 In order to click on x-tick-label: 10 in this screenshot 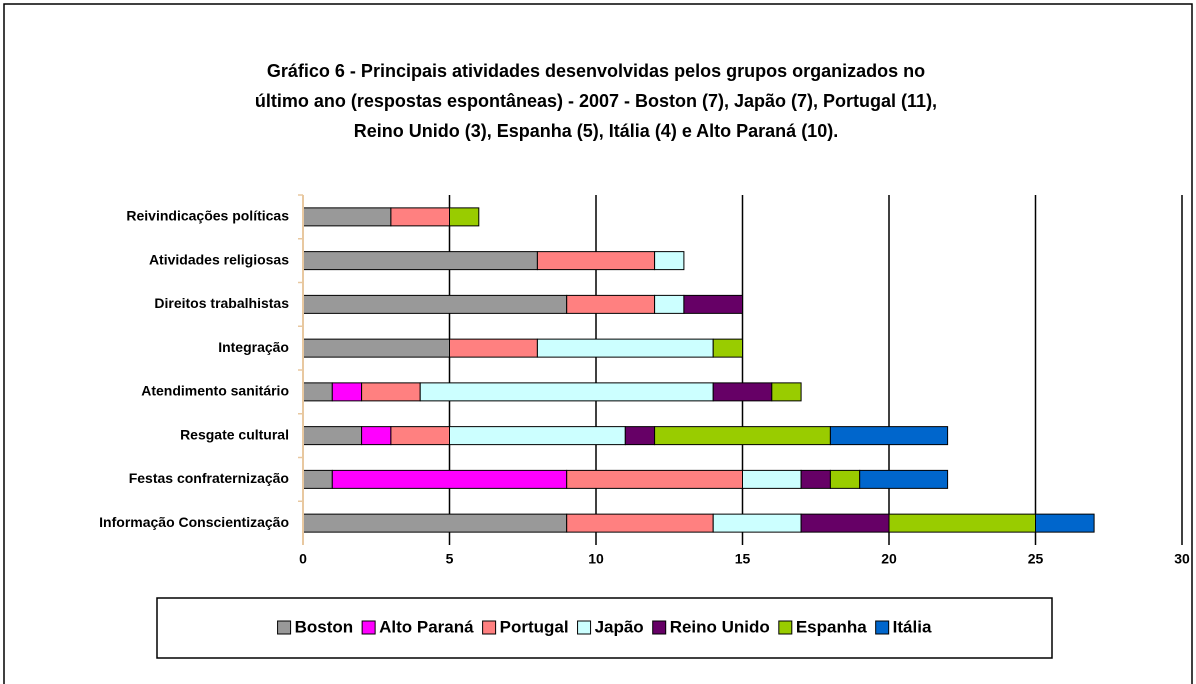, I will do `click(596, 559)`.